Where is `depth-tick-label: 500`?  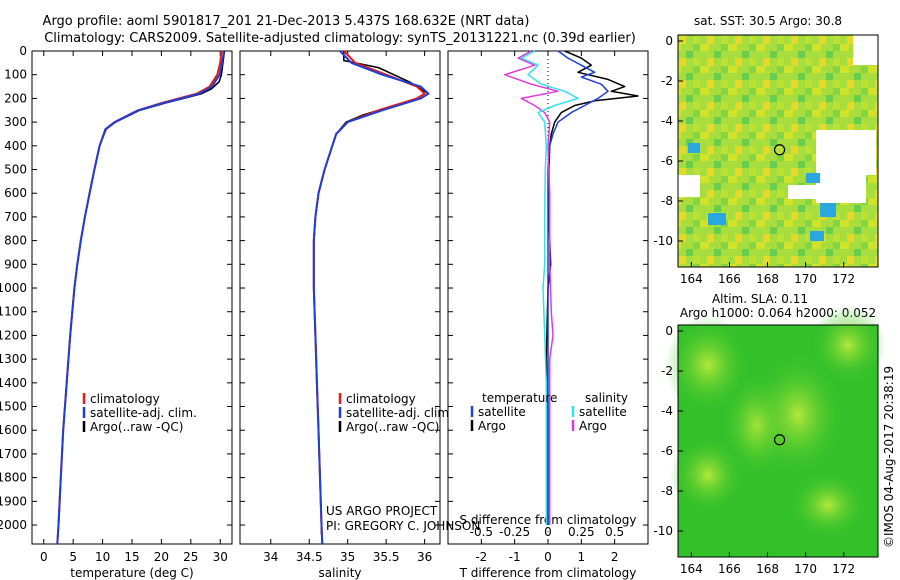
depth-tick-label: 500 is located at coordinates (15, 170).